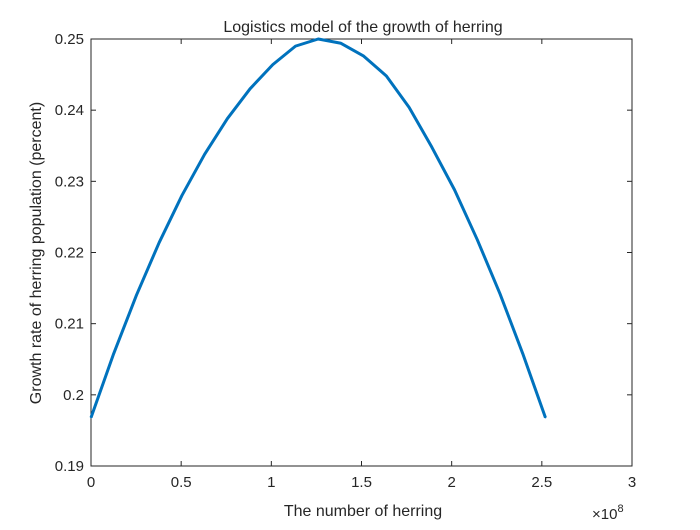 The width and height of the screenshot is (700, 530). I want to click on y-tick-label: 0.25, so click(69, 39).